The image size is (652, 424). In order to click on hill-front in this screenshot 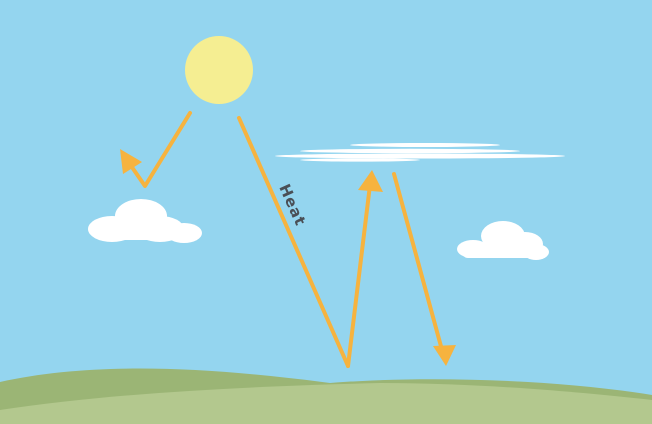, I will do `click(326, 403)`.